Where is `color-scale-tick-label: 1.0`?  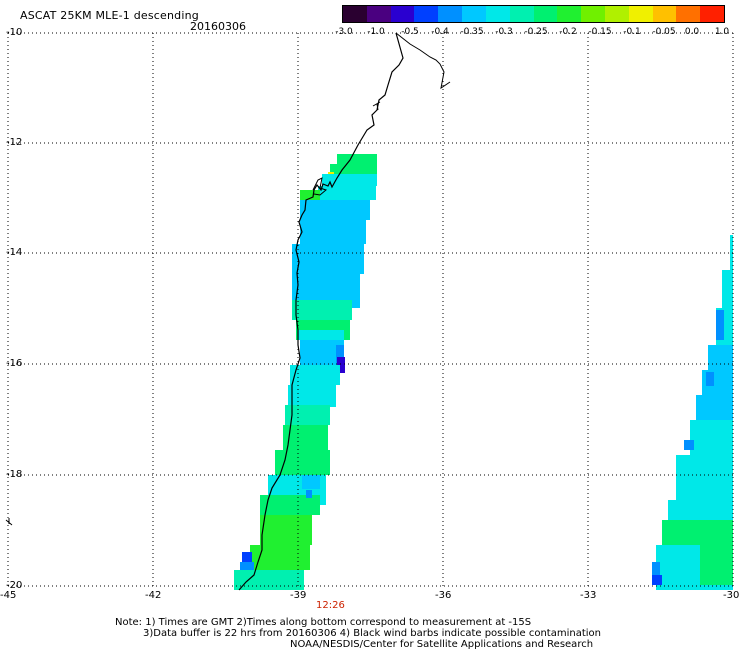
color-scale-tick-label: 1.0 is located at coordinates (722, 32).